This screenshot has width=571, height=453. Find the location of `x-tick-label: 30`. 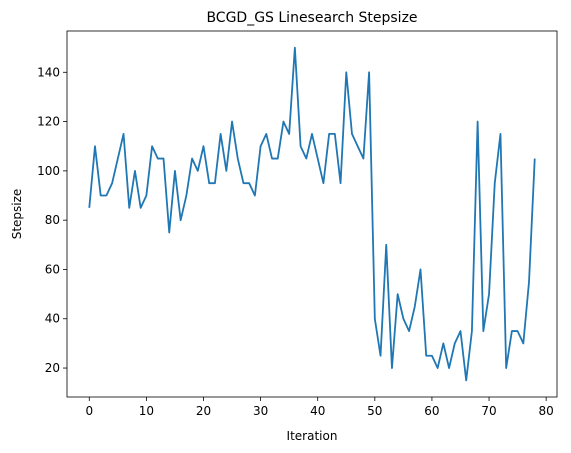

x-tick-label: 30 is located at coordinates (260, 411).